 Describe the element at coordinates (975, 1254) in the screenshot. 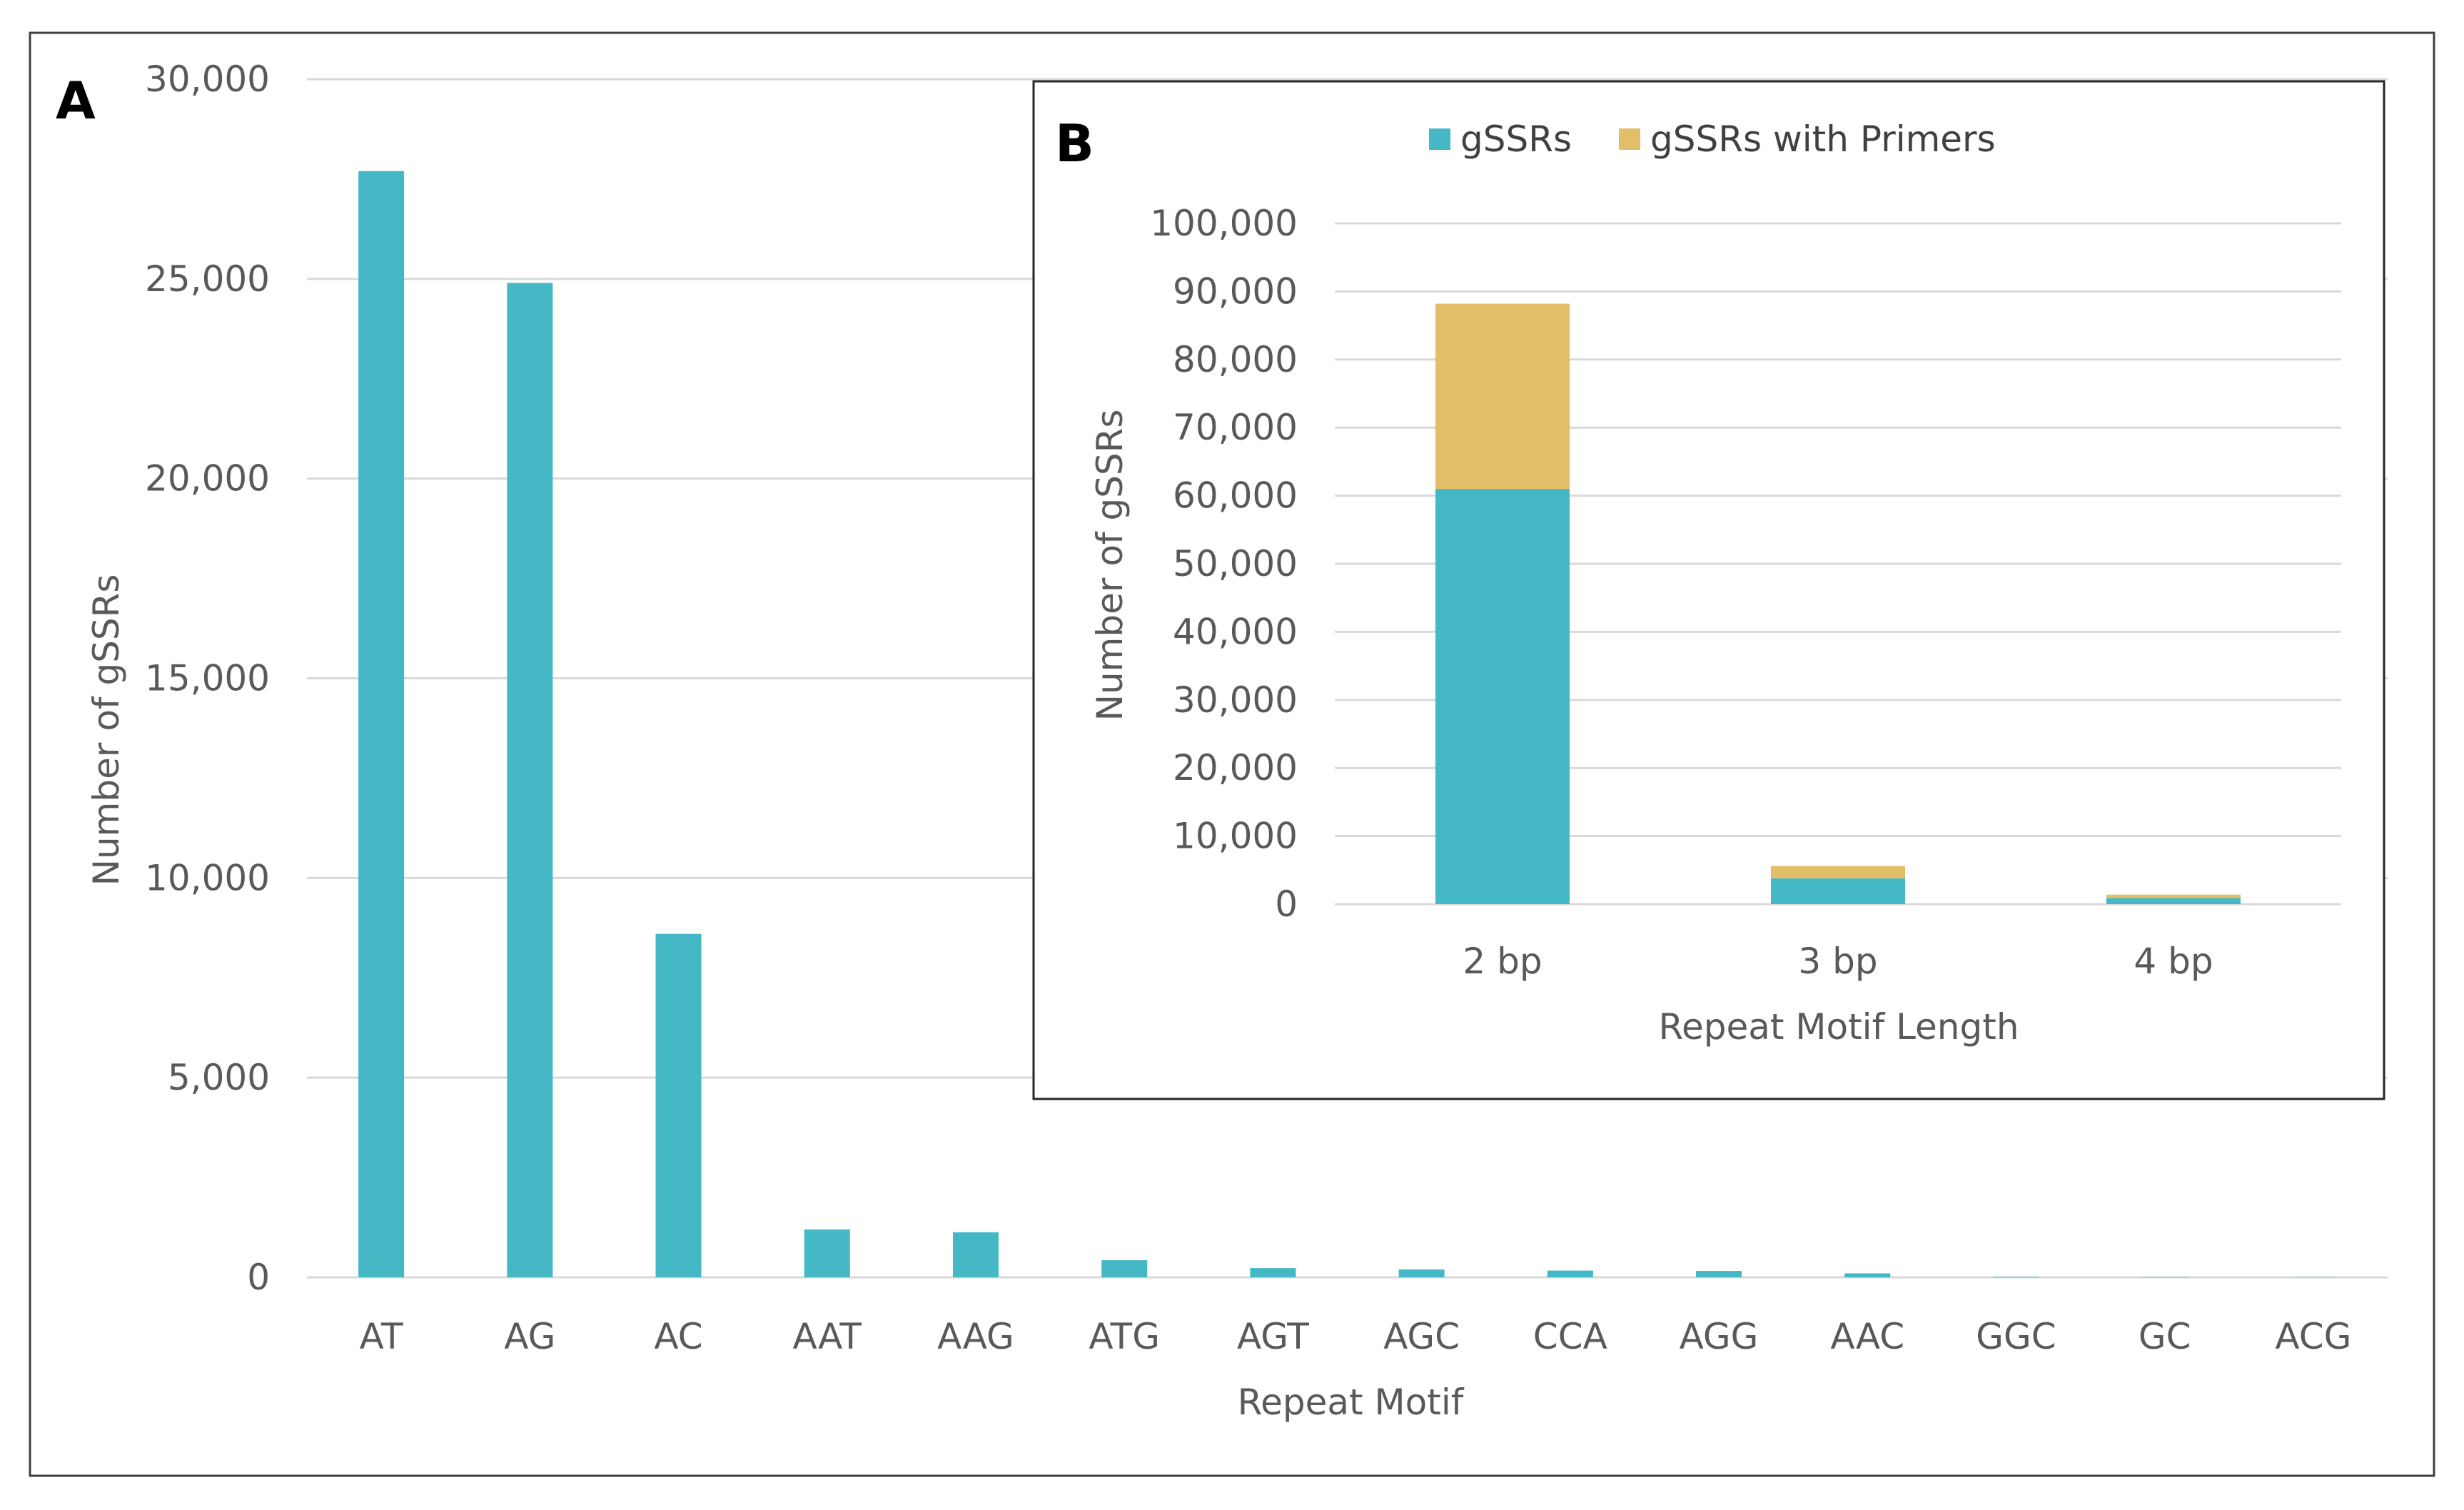

I see `bar-aag` at that location.